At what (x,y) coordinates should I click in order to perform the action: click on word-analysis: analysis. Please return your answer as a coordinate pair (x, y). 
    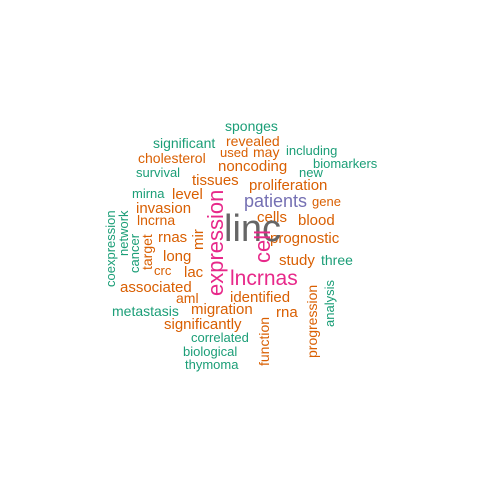
    Looking at the image, I should click on (329, 303).